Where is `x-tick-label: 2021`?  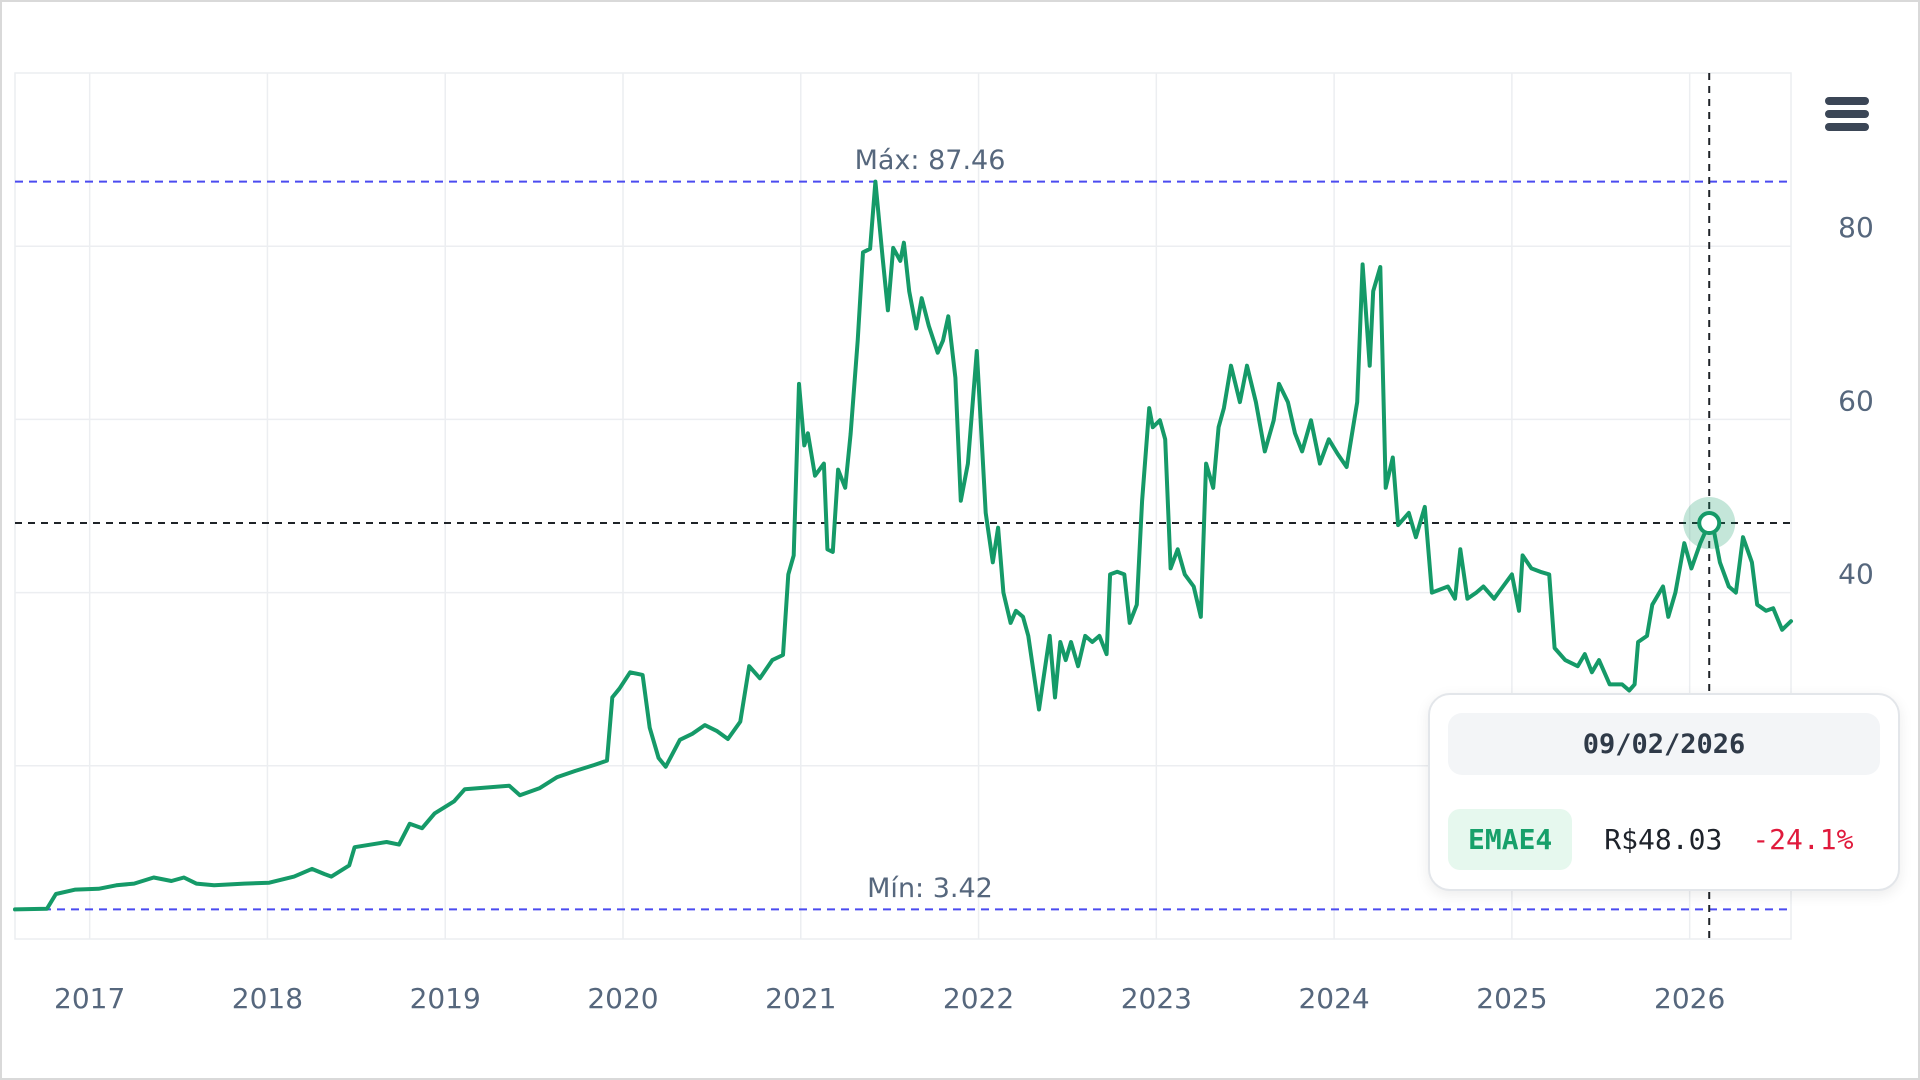 x-tick-label: 2021 is located at coordinates (800, 998).